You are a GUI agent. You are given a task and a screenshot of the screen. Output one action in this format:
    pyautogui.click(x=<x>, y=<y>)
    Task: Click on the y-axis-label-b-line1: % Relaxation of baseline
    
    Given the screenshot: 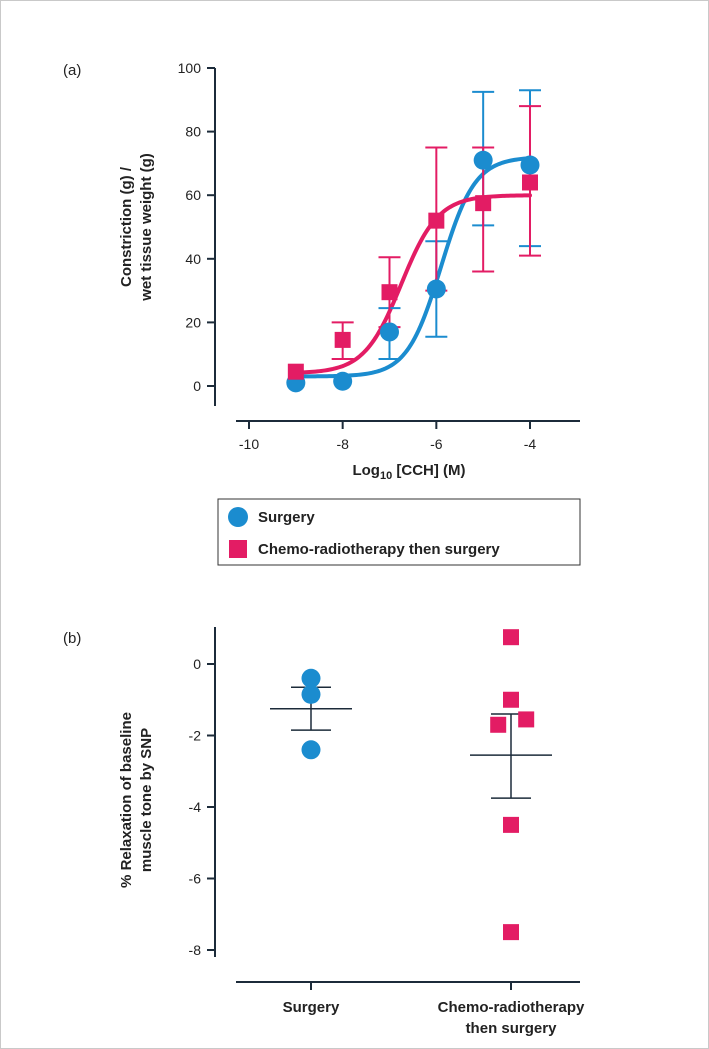 What is the action you would take?
    pyautogui.click(x=126, y=800)
    